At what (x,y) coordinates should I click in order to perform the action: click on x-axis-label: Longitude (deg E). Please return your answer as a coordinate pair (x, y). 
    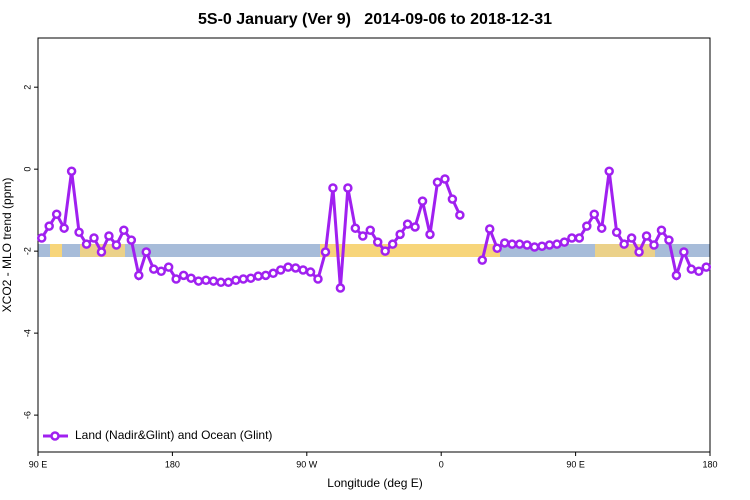
    Looking at the image, I should click on (374, 483).